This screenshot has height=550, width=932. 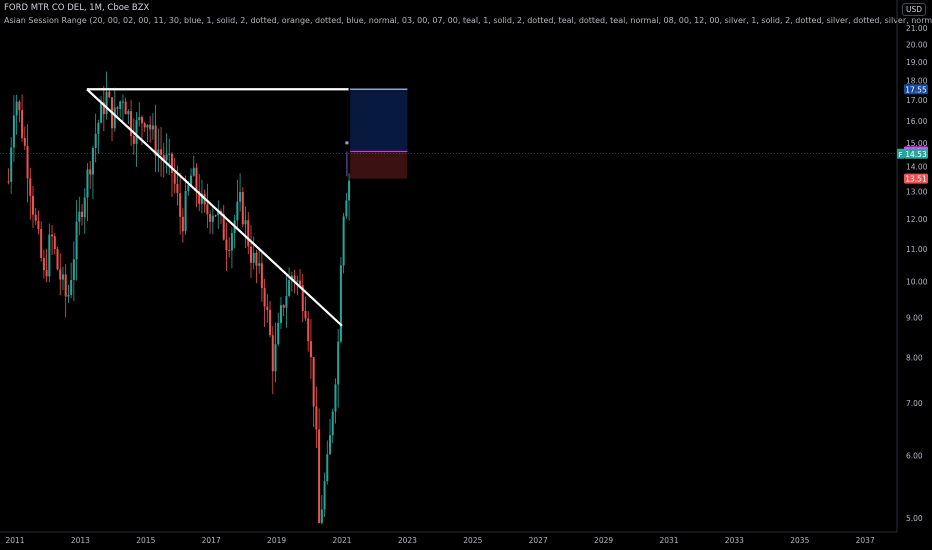 I want to click on time-tick-label: 2025, so click(x=472, y=540).